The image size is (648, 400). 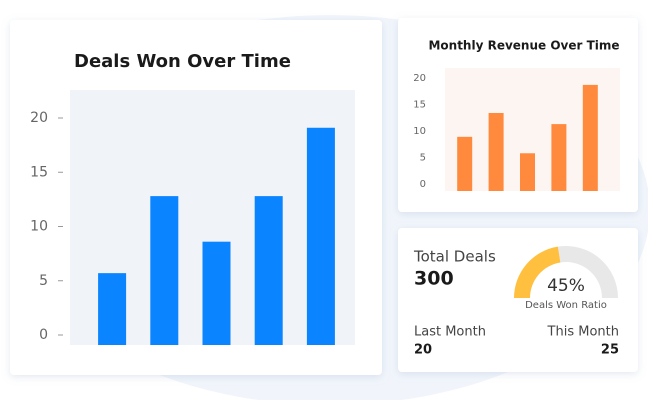 I want to click on kpi-label: Total Deals, so click(x=454, y=257).